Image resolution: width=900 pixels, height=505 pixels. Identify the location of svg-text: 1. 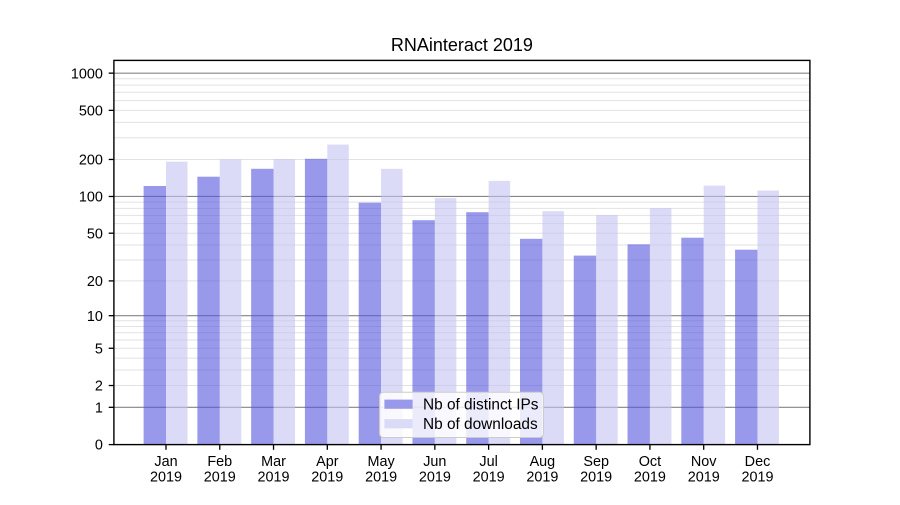
(99, 408).